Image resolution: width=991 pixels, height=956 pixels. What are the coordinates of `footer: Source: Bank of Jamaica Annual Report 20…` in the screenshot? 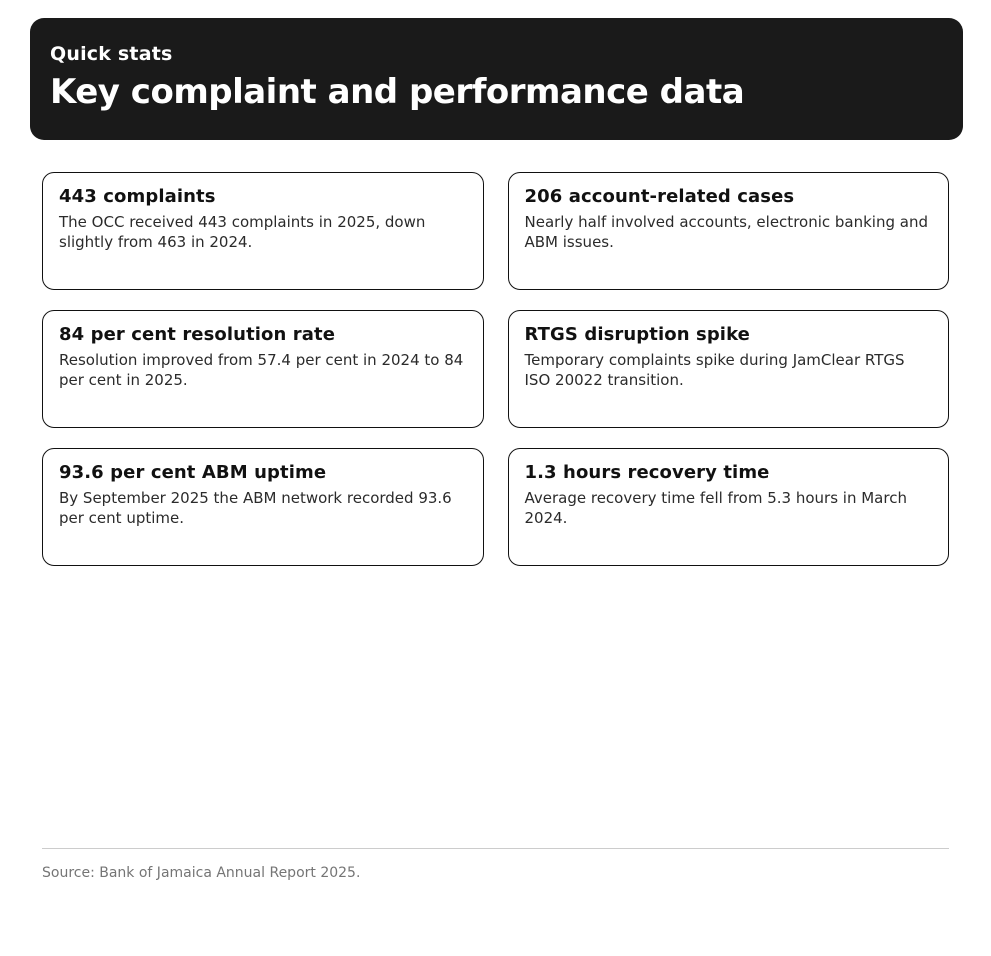 It's located at (495, 864).